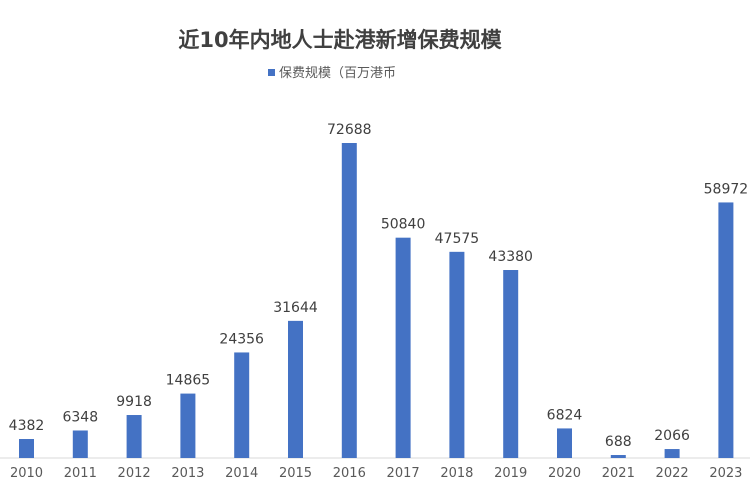 The height and width of the screenshot is (492, 750). What do you see at coordinates (726, 330) in the screenshot?
I see `bar-2023` at bounding box center [726, 330].